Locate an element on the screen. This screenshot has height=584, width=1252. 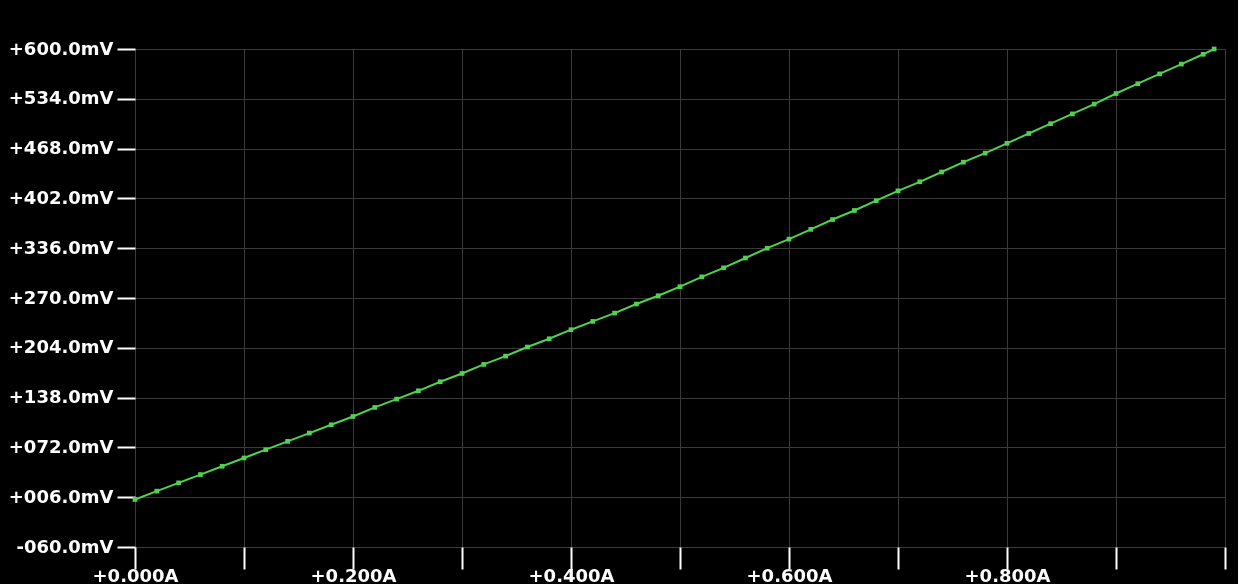
y-tick-label: +402.0mV is located at coordinates (61, 197).